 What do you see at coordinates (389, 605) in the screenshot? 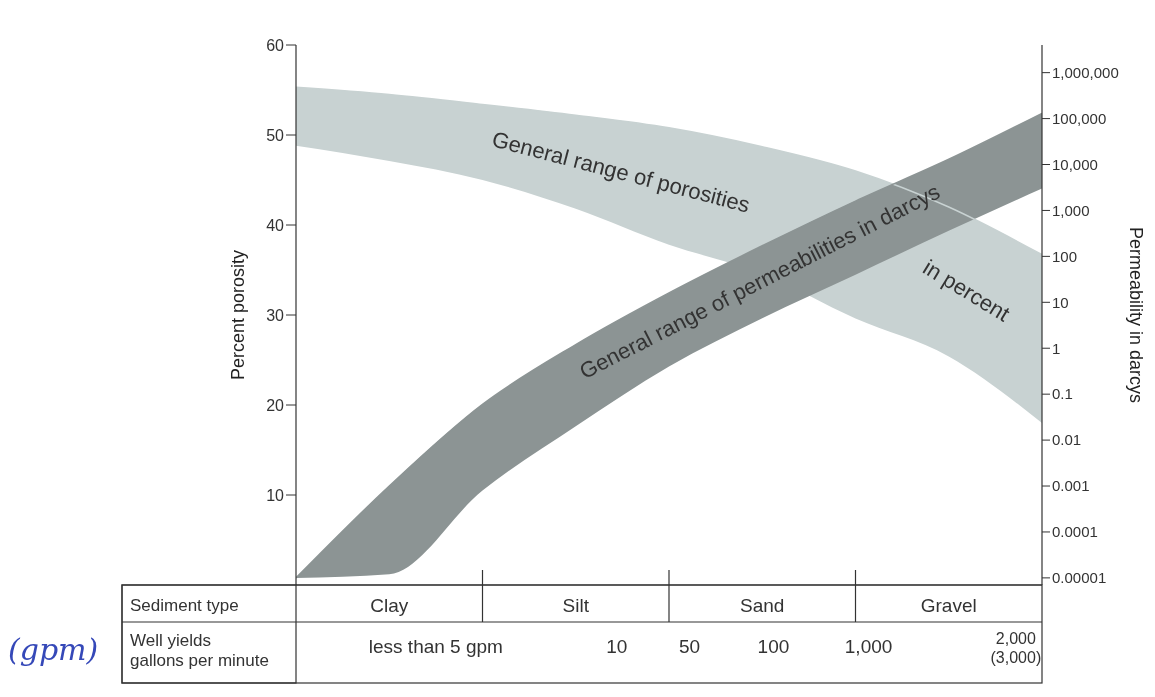
I see `x-tick-label: Clay` at bounding box center [389, 605].